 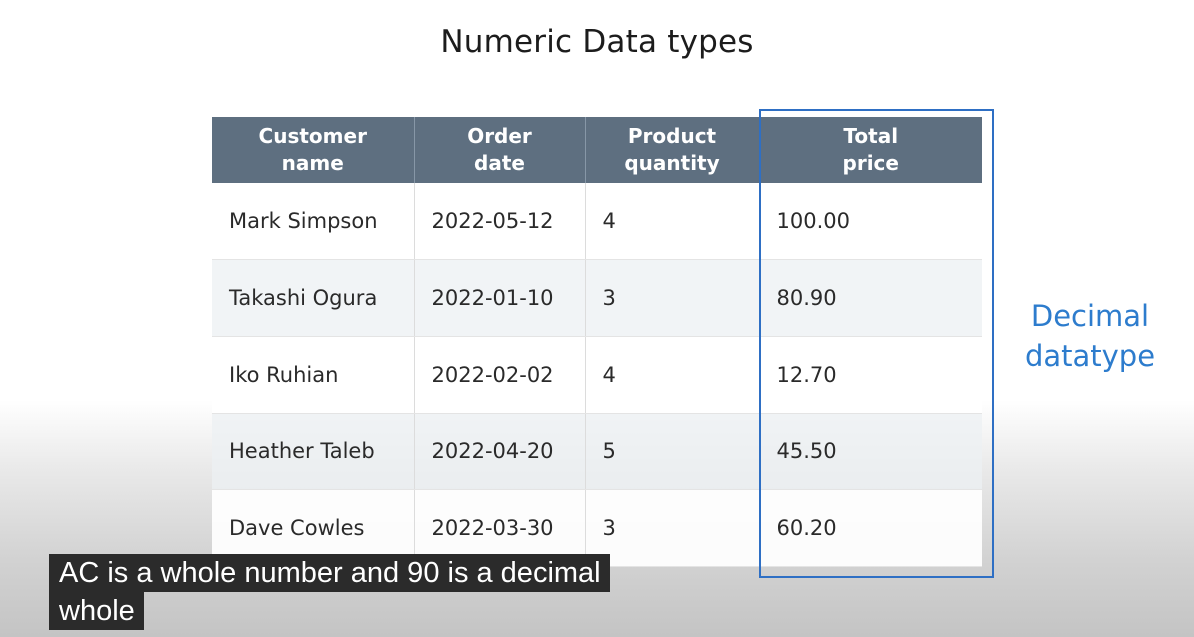 I want to click on cell-order-date: 2022-02-02, so click(x=500, y=375).